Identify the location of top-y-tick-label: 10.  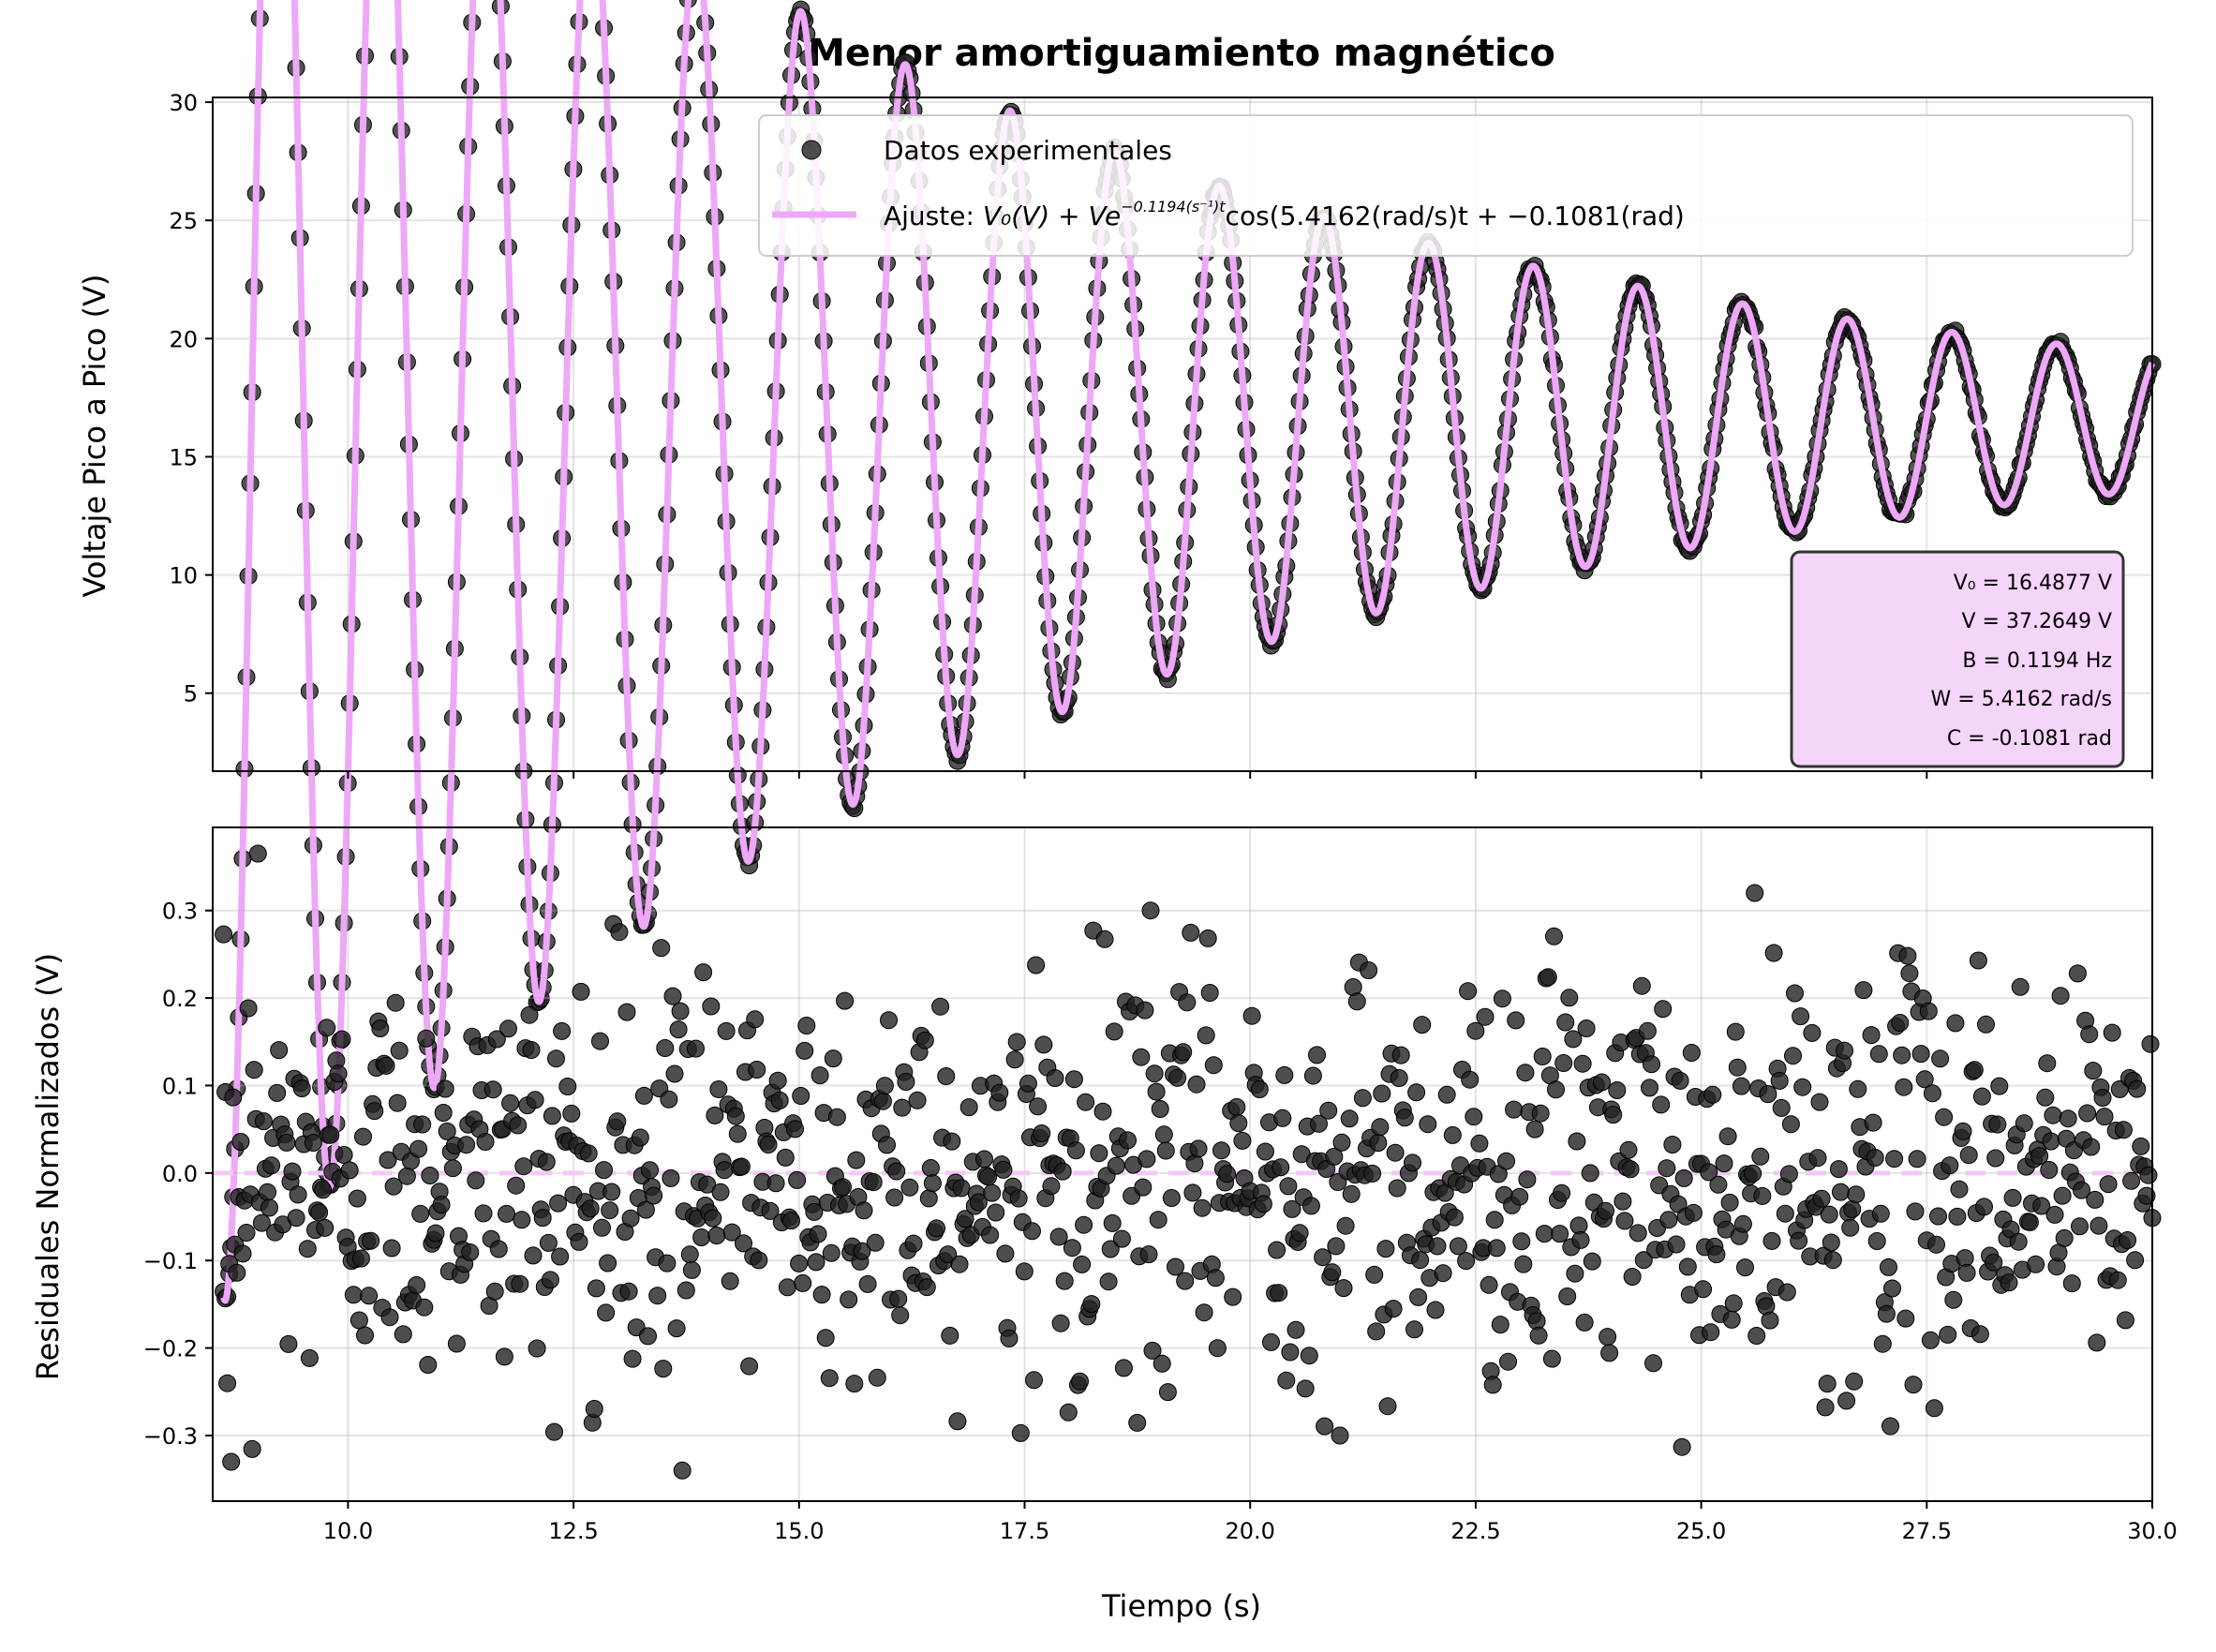
(184, 576).